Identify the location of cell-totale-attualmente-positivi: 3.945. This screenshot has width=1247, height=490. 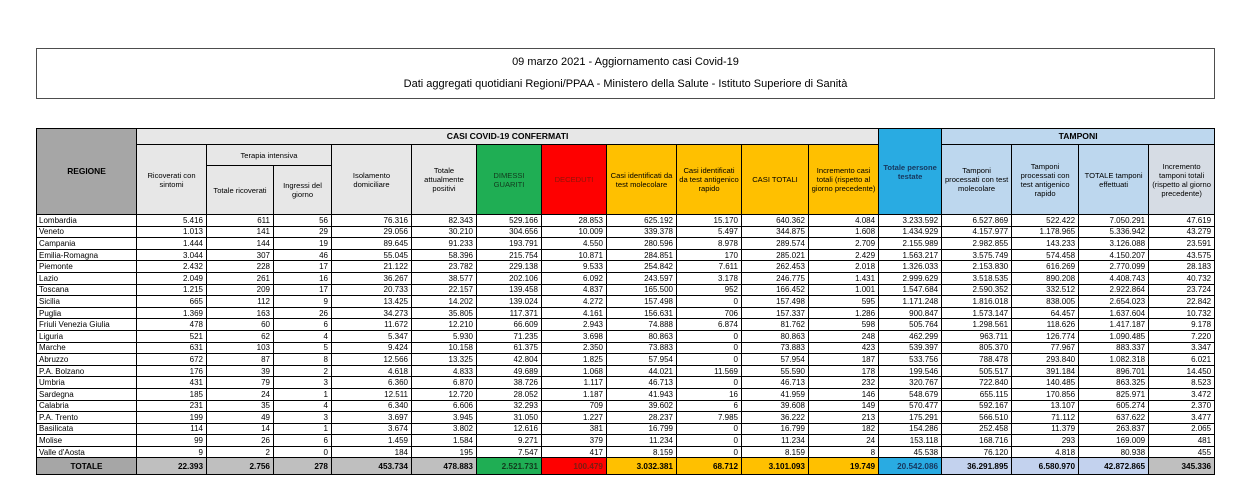
(444, 417).